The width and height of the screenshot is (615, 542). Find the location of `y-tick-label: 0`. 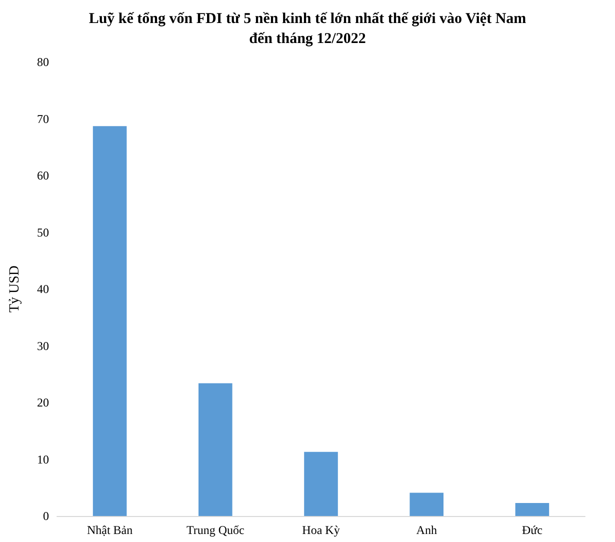

y-tick-label: 0 is located at coordinates (46, 516).